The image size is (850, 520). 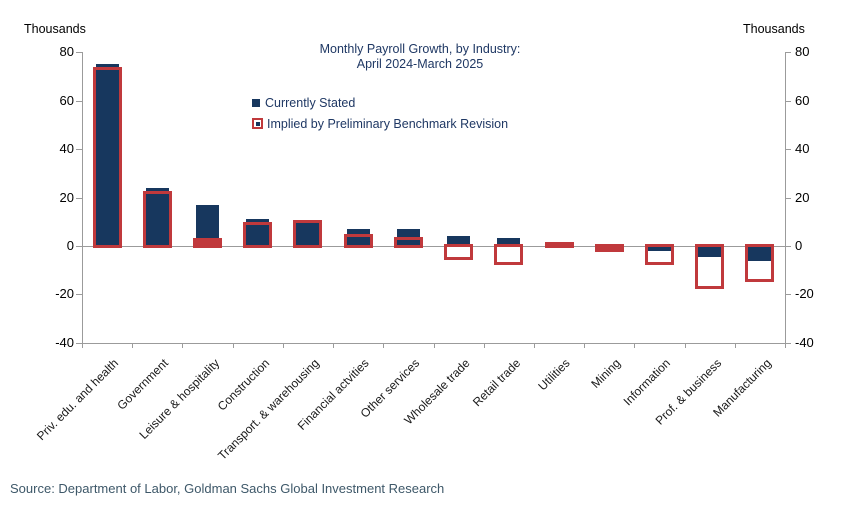 What do you see at coordinates (609, 248) in the screenshot?
I see `bar-implied-mining` at bounding box center [609, 248].